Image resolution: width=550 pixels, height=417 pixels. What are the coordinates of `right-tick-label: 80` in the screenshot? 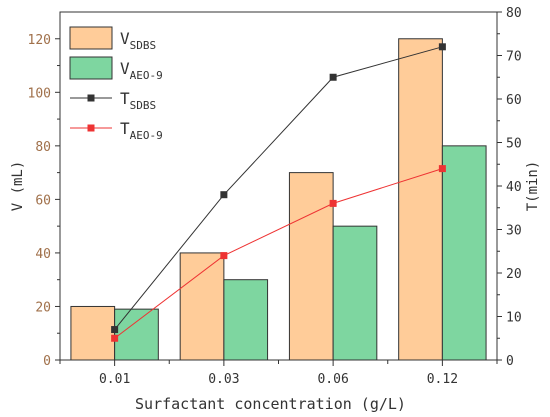 It's located at (514, 13).